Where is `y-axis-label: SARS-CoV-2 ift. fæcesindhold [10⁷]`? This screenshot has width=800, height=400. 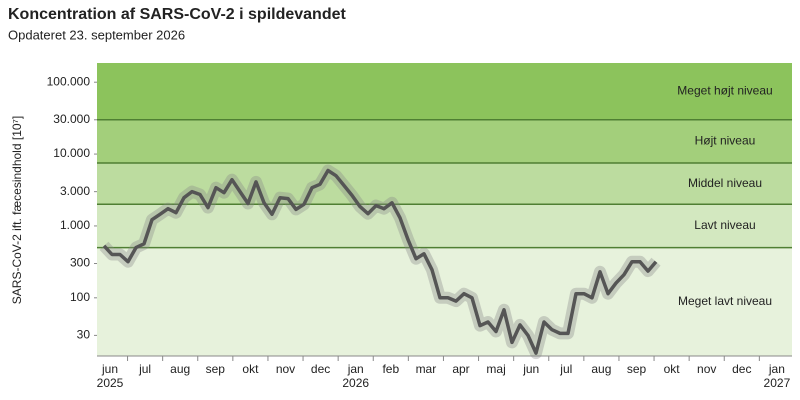
y-axis-label: SARS-CoV-2 ift. fæcesindhold [10⁷] is located at coordinates (17, 210).